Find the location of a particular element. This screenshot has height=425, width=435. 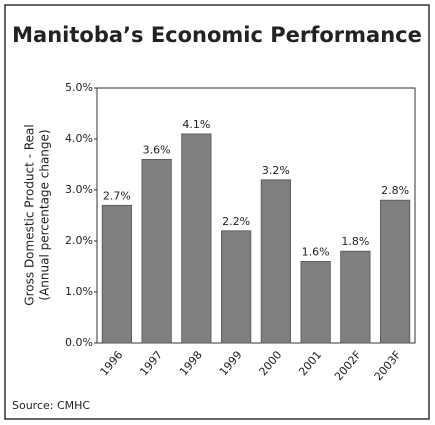

x-tick-label: 2001 is located at coordinates (310, 364).